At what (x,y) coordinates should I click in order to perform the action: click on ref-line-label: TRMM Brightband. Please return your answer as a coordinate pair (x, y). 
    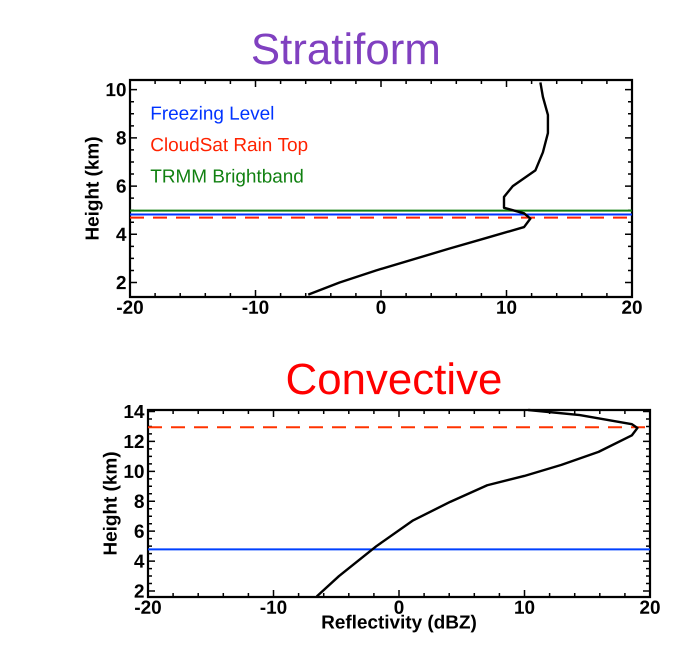
    Looking at the image, I should click on (226, 177).